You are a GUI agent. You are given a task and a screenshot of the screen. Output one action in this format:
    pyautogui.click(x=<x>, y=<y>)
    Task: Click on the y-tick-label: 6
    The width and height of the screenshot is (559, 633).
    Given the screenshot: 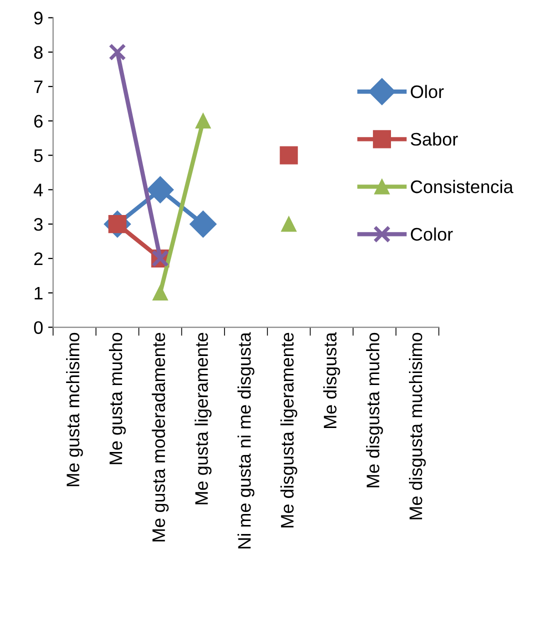 What is the action you would take?
    pyautogui.click(x=38, y=121)
    